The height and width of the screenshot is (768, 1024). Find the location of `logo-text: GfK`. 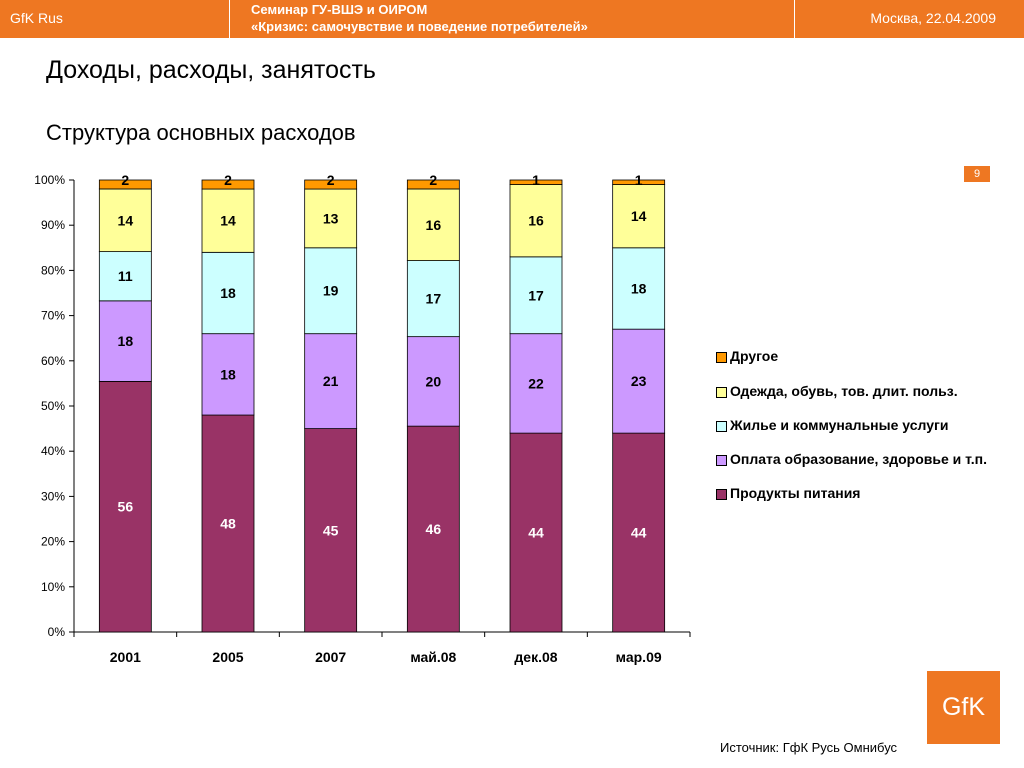

logo-text: GfK is located at coordinates (963, 707).